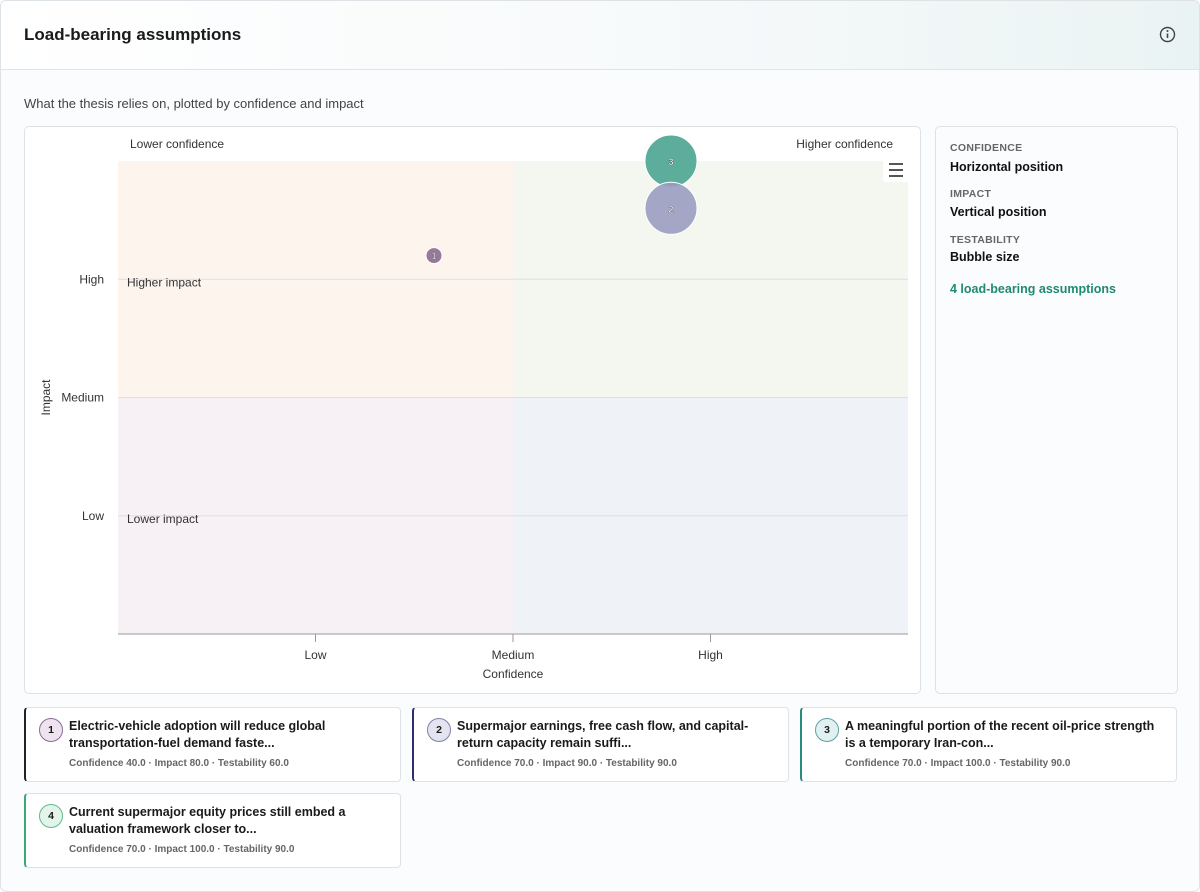  Describe the element at coordinates (827, 730) in the screenshot. I see `card-number: 3` at that location.